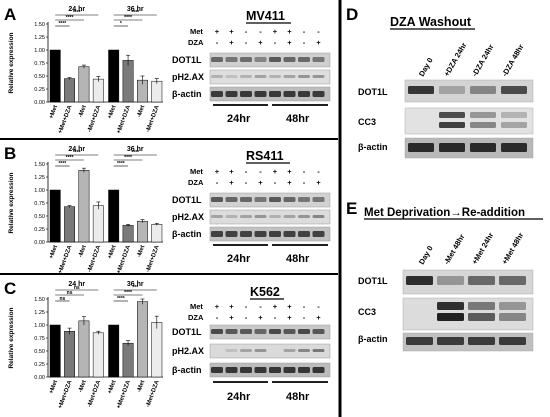 The height and width of the screenshot is (417, 550). I want to click on y-tick-label: 0.25, so click(39, 90).